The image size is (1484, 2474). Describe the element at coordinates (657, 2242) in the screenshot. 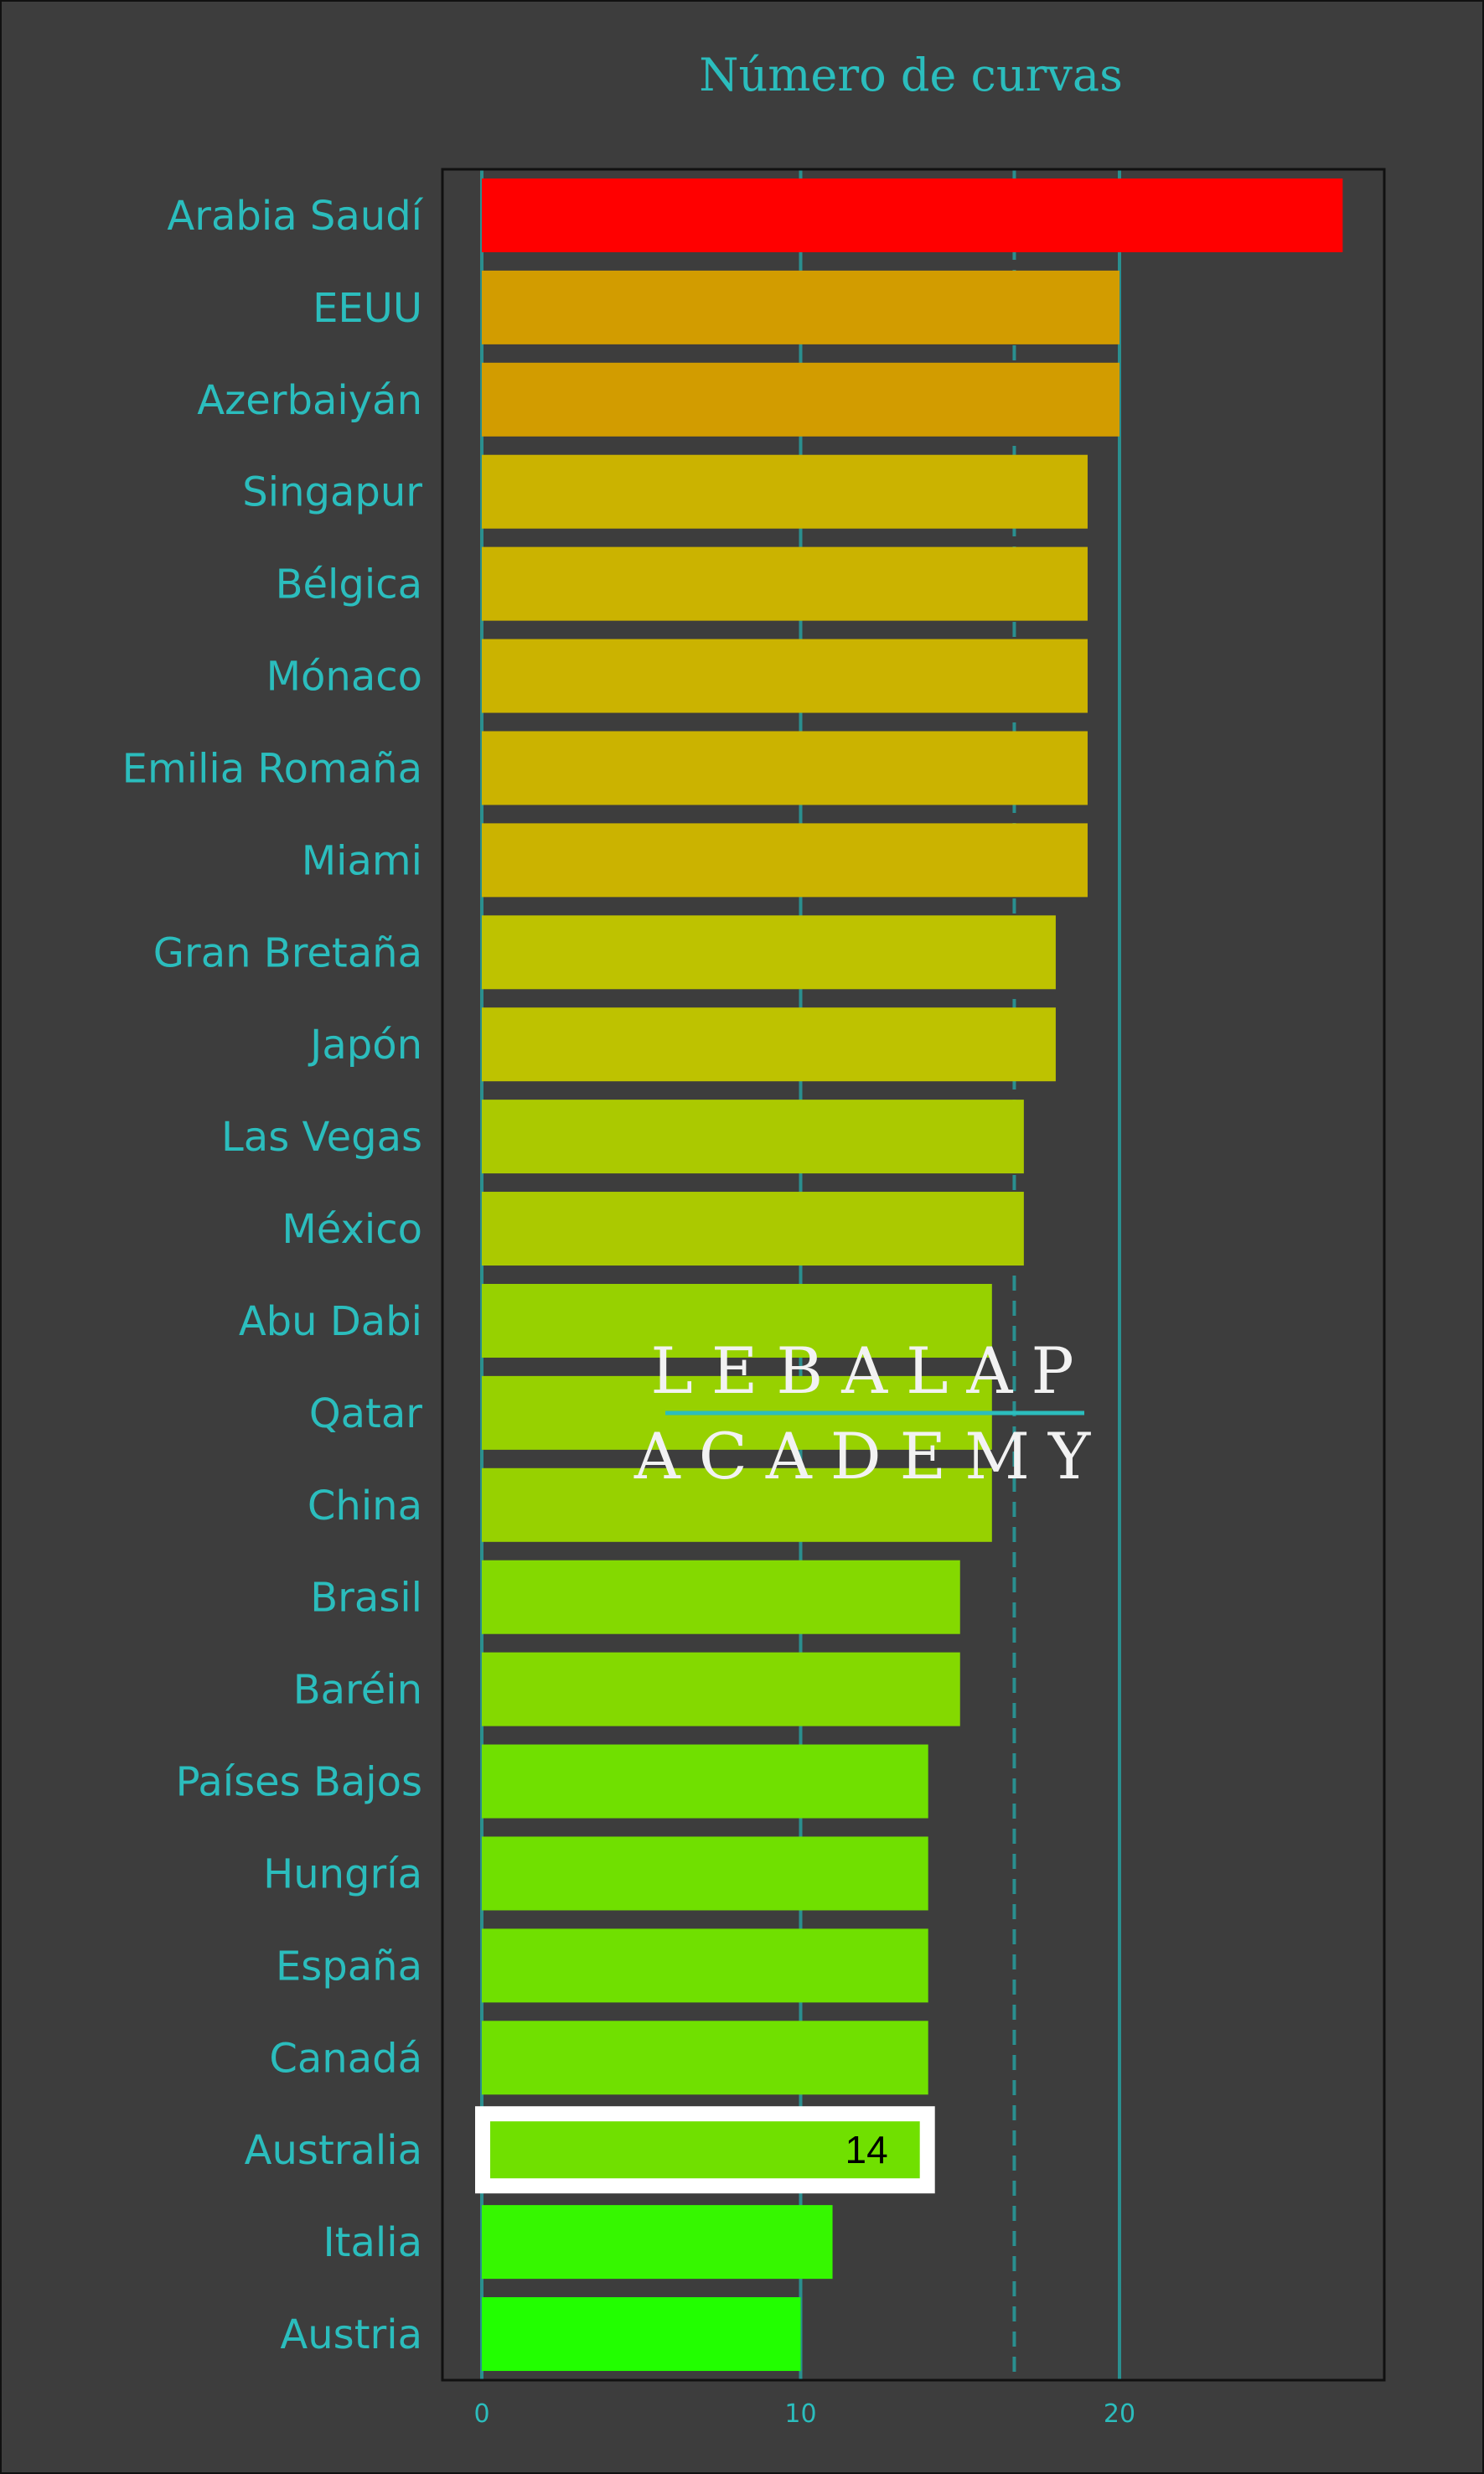

I see `bar-italia` at that location.